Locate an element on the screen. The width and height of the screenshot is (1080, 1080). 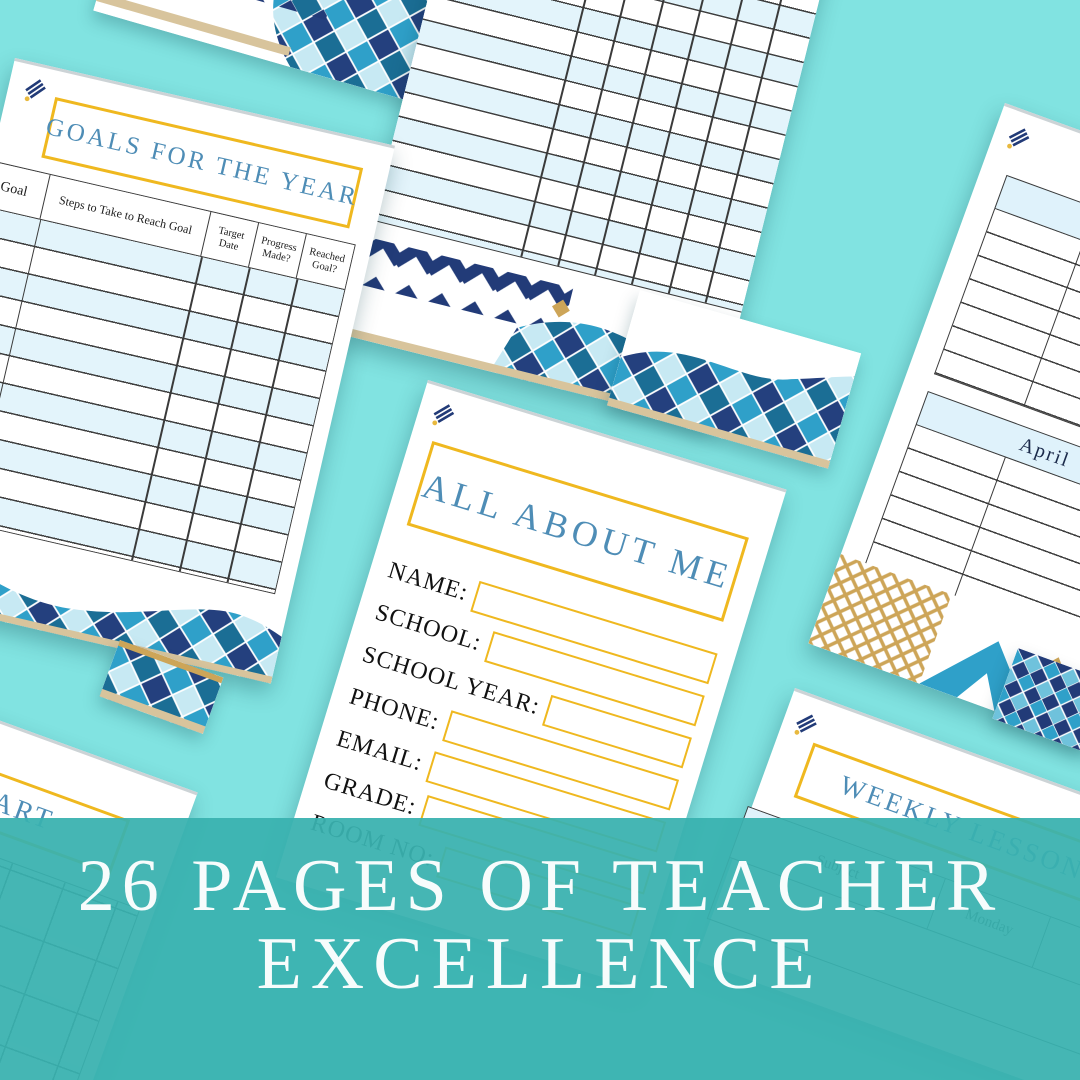
page-weekly-lesson-plan: WEEKLY LESSON PLAN Subject Monday is located at coordinates (887, 884).